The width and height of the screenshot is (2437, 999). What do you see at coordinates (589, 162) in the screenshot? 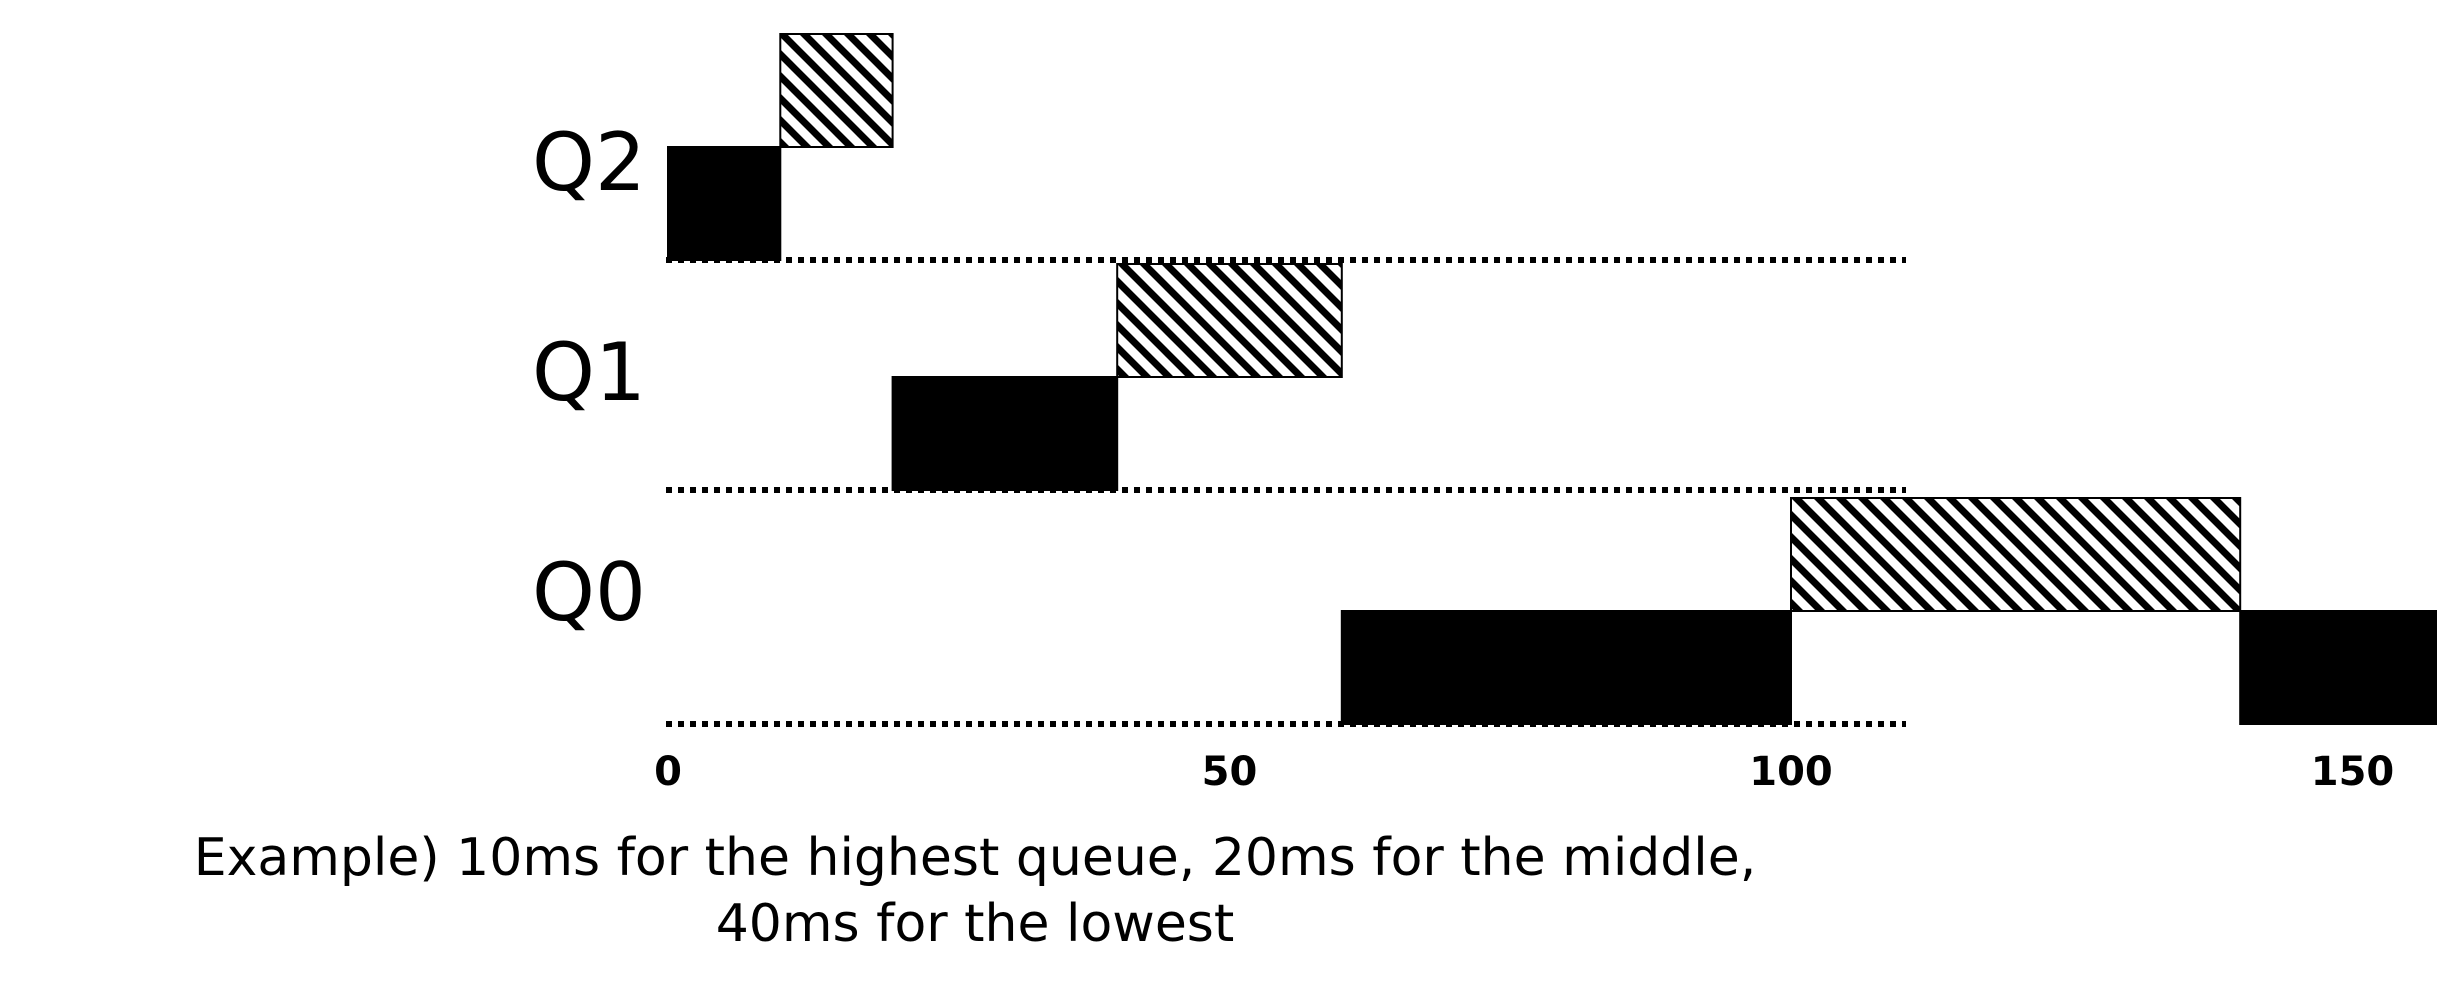
I see `queue-label-q2: Q2` at bounding box center [589, 162].